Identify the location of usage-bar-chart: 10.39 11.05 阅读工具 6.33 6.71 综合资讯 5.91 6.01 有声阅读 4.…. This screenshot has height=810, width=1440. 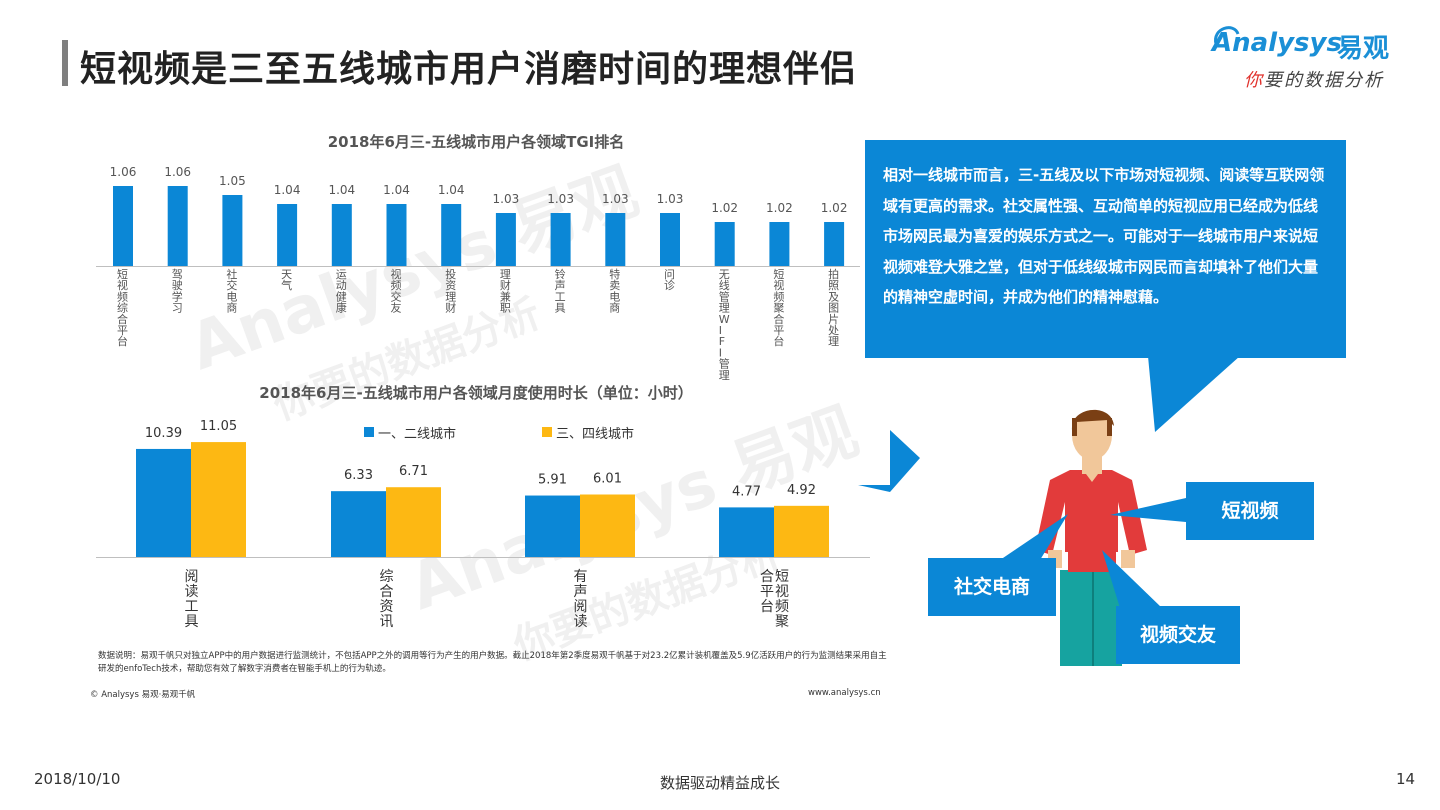
(483, 524).